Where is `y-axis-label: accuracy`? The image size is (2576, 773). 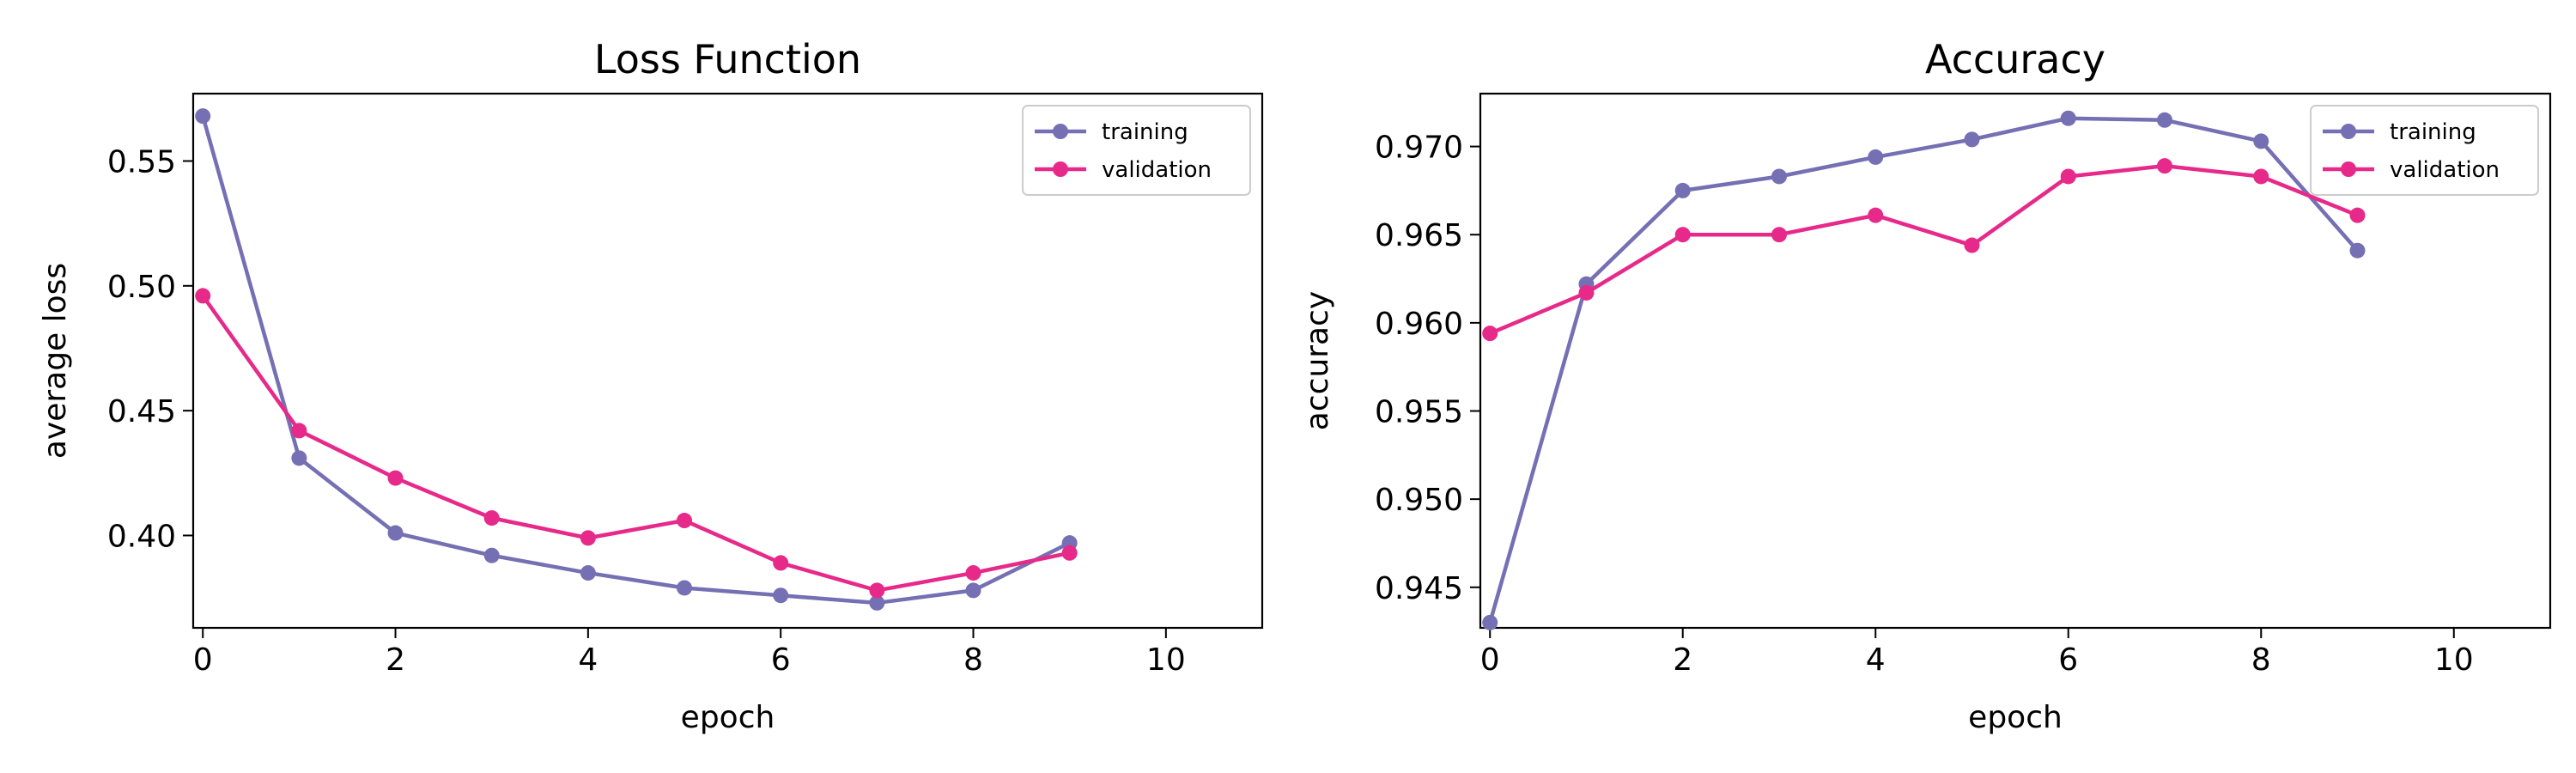 y-axis-label: accuracy is located at coordinates (1317, 360).